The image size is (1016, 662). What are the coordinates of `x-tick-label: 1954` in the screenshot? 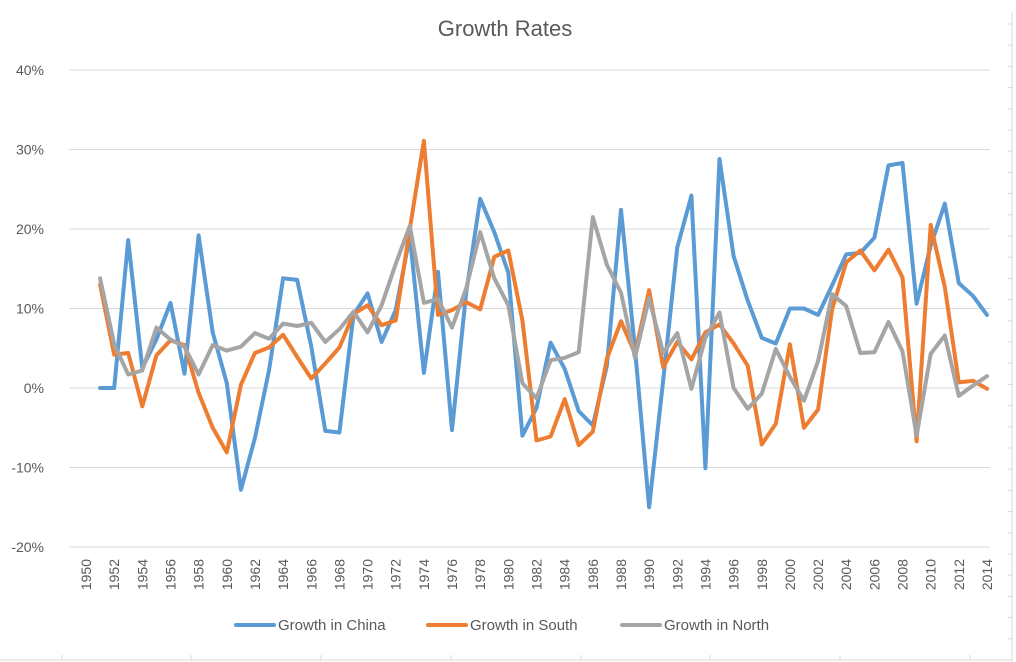 It's located at (142, 574).